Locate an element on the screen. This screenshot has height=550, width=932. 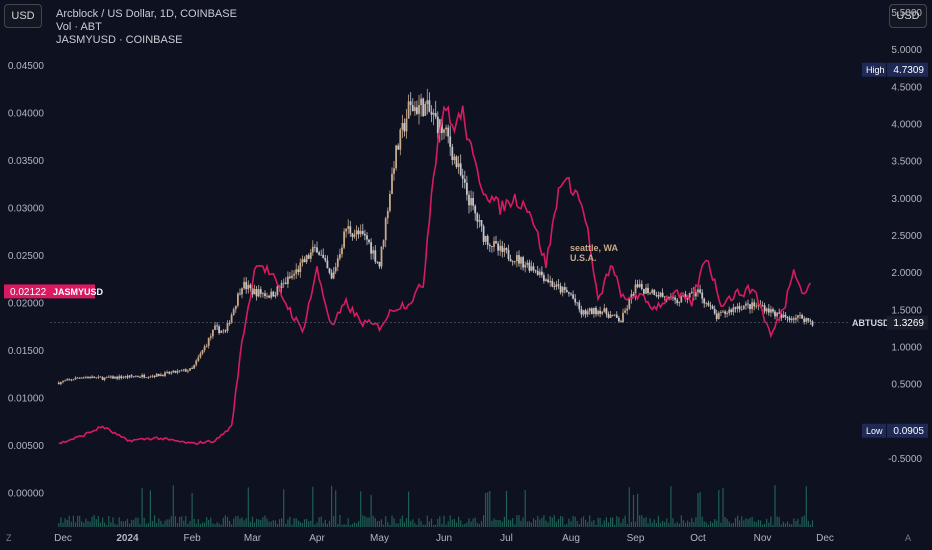
timezone-corner-left: Z is located at coordinates (9, 538).